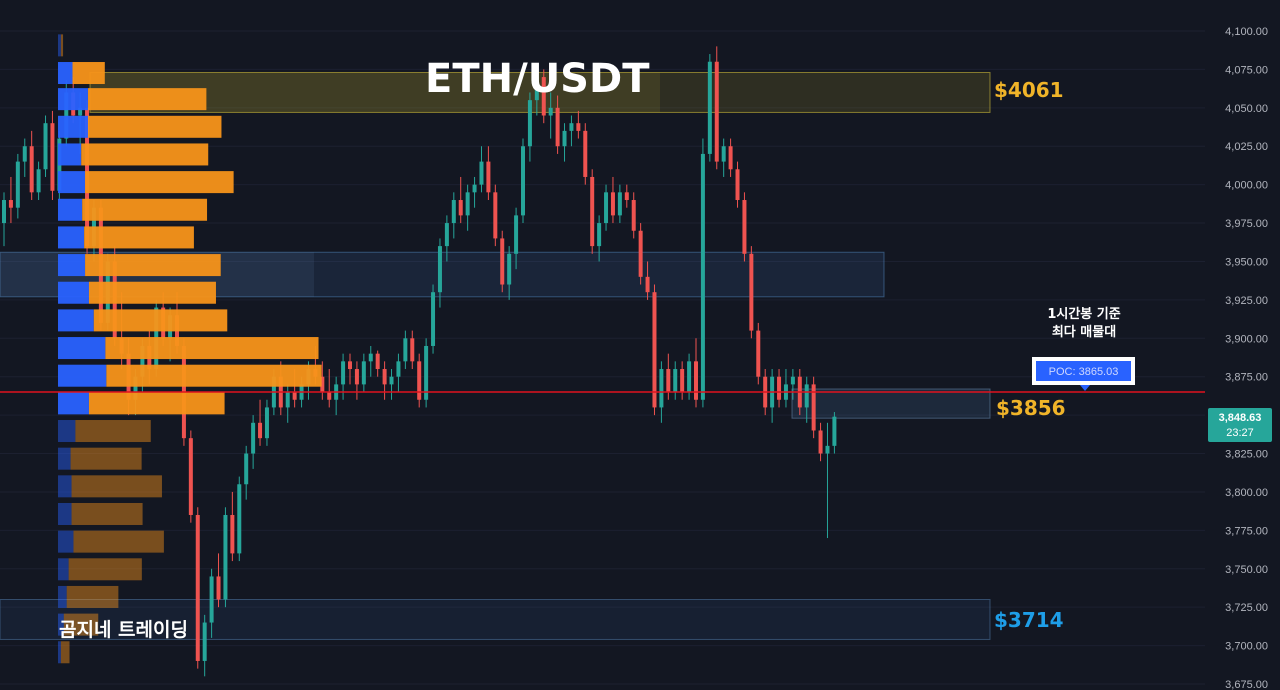 This screenshot has height=690, width=1280. I want to click on note-line-1: 1시간봉 기준, so click(1083, 314).